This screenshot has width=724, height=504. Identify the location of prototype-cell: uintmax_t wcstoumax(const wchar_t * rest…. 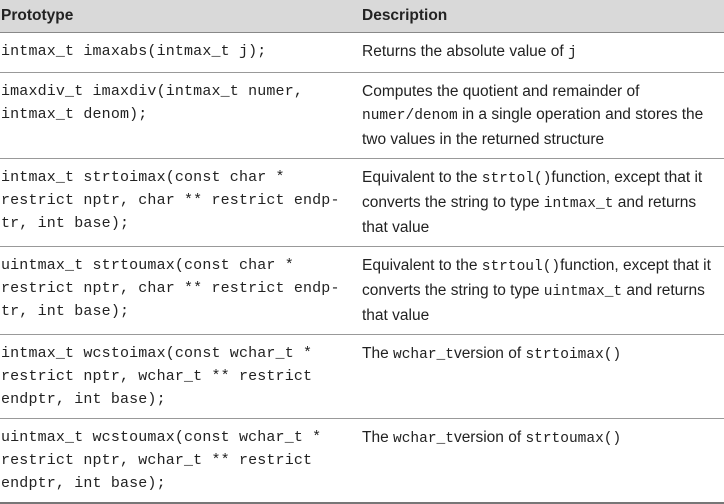
(179, 461).